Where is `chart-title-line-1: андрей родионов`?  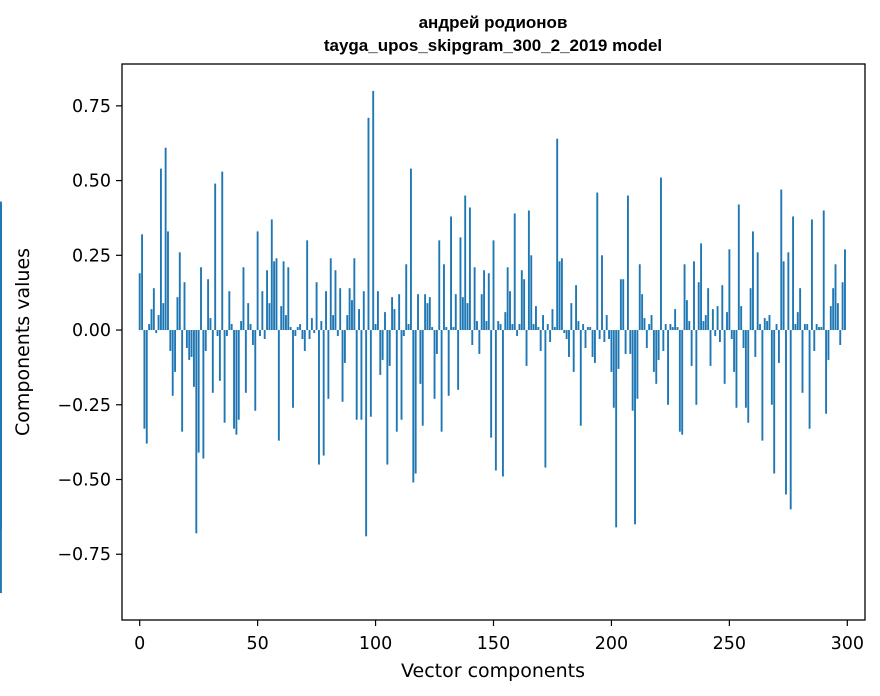 chart-title-line-1: андрей родионов is located at coordinates (493, 22).